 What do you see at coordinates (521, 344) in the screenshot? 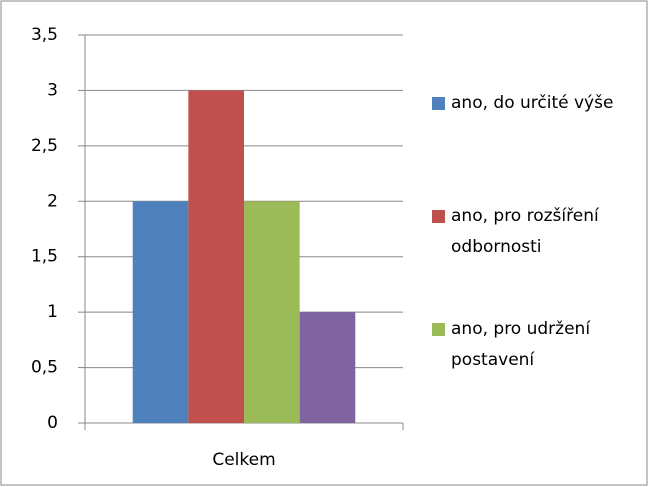
I see `legend-label: ano, pro udržení postavení` at bounding box center [521, 344].